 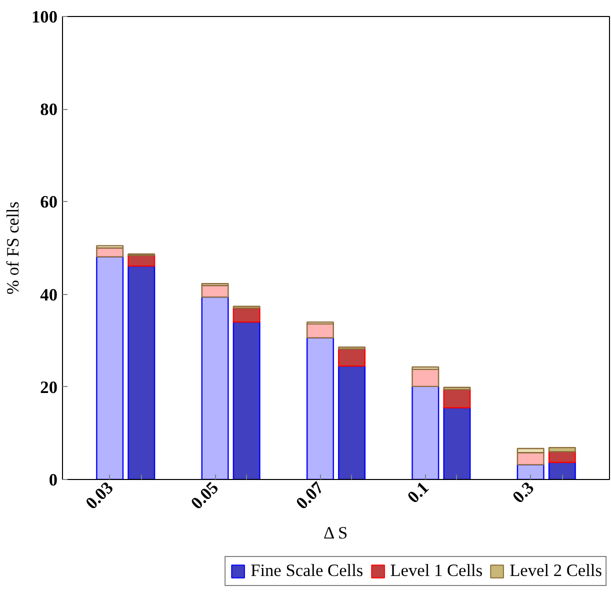 I want to click on legend-label: Level 1 Cells, so click(x=436, y=571).